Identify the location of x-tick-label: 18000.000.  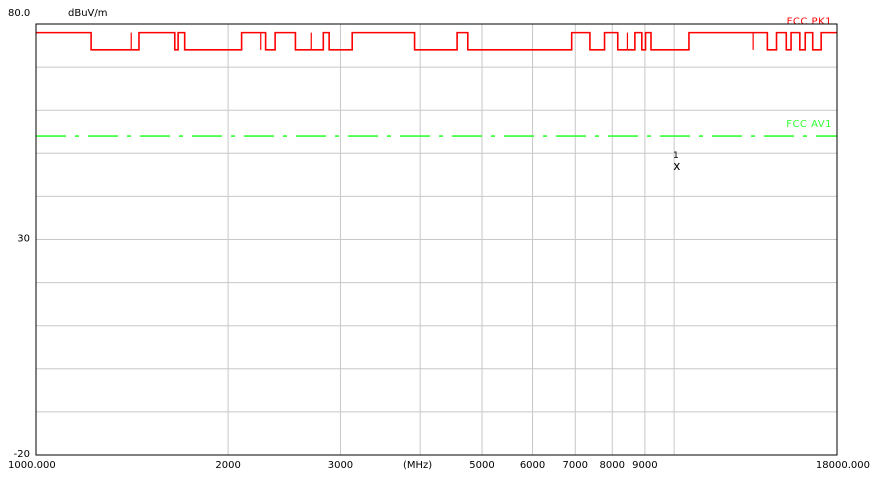
(843, 465).